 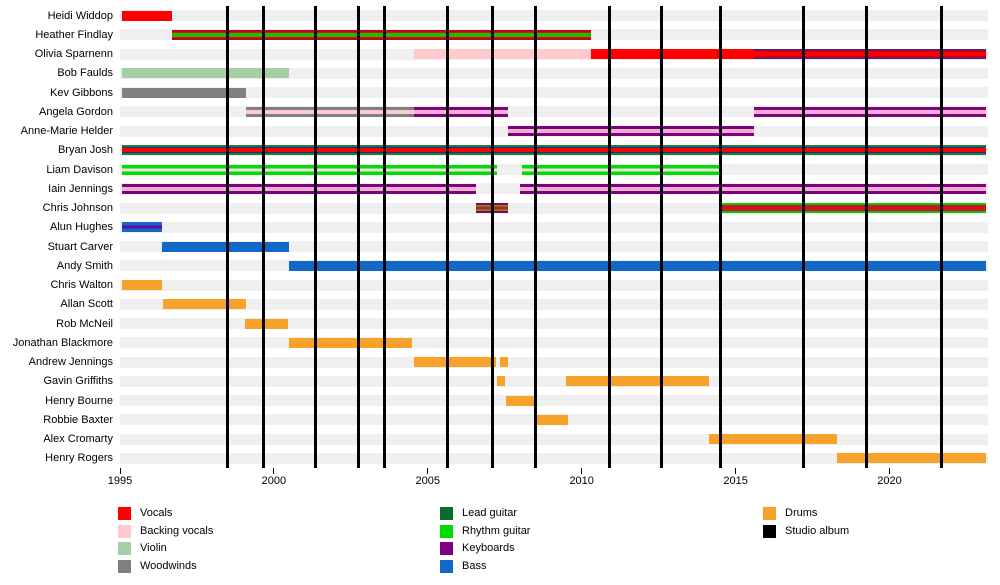 I want to click on member-label: Andy Smith, so click(x=84, y=265).